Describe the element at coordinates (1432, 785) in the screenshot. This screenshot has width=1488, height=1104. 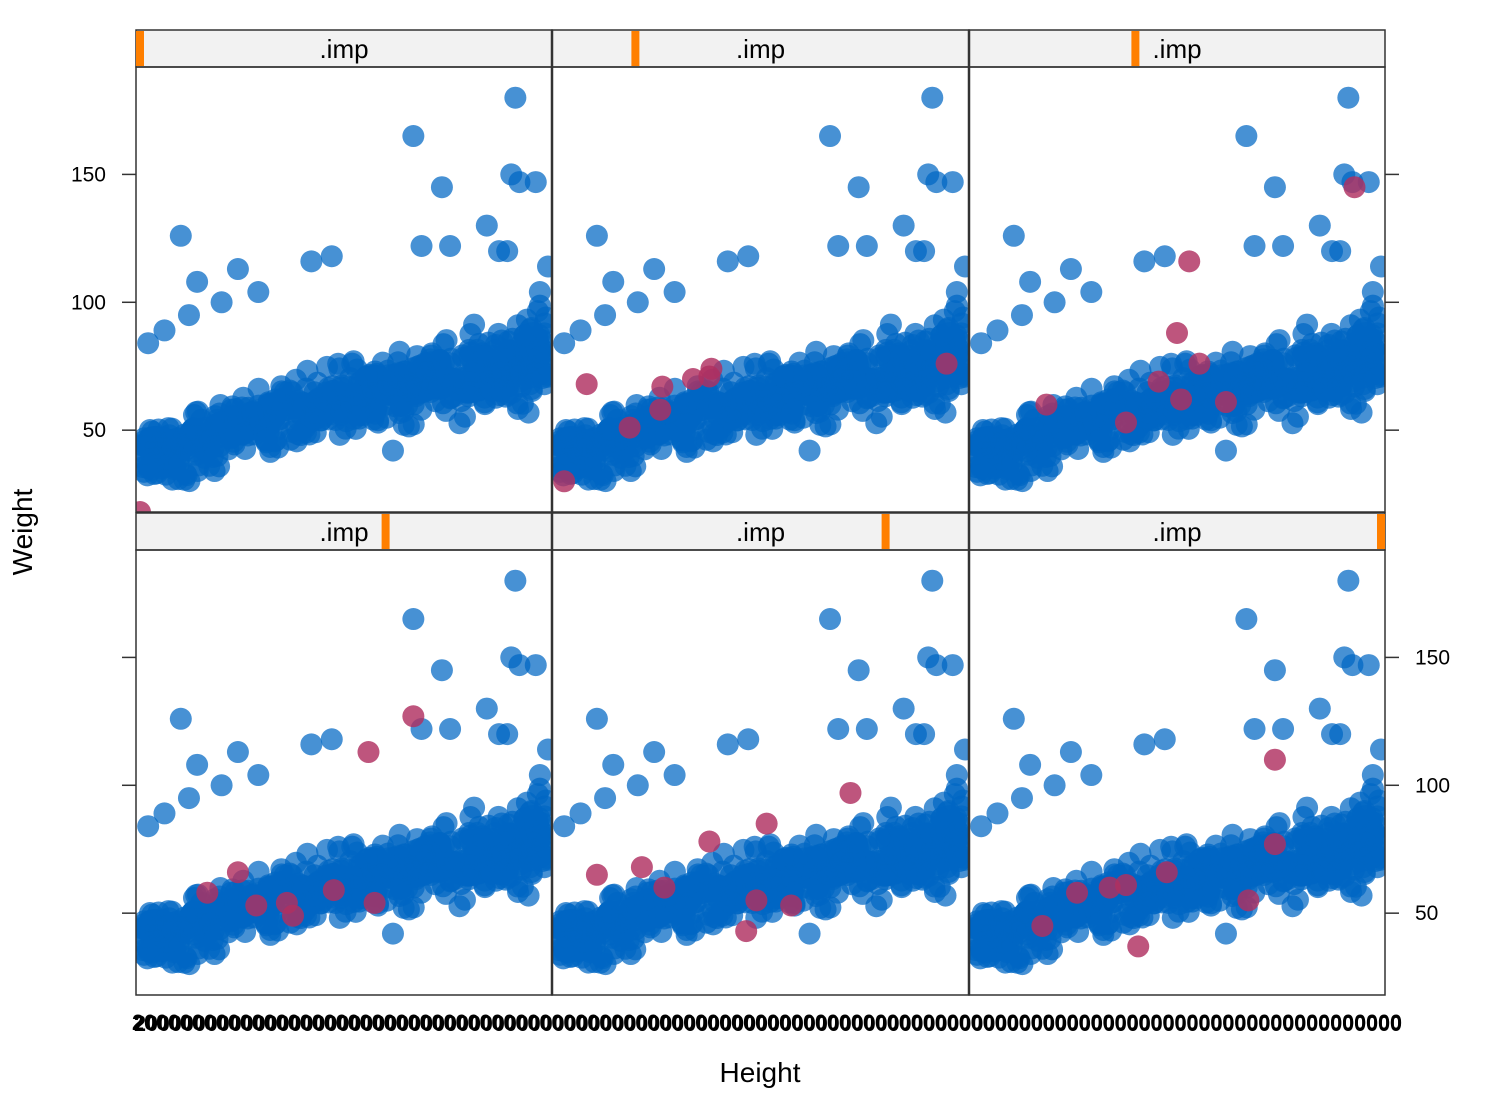
I see `y-tick-label: 100` at that location.